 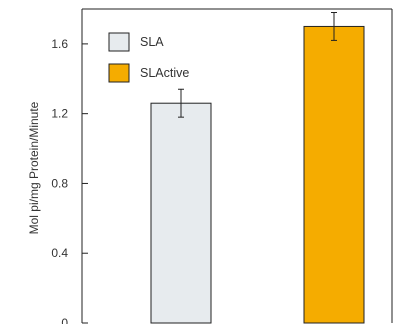 I want to click on y-tick-label: 1.2, so click(x=59, y=114).